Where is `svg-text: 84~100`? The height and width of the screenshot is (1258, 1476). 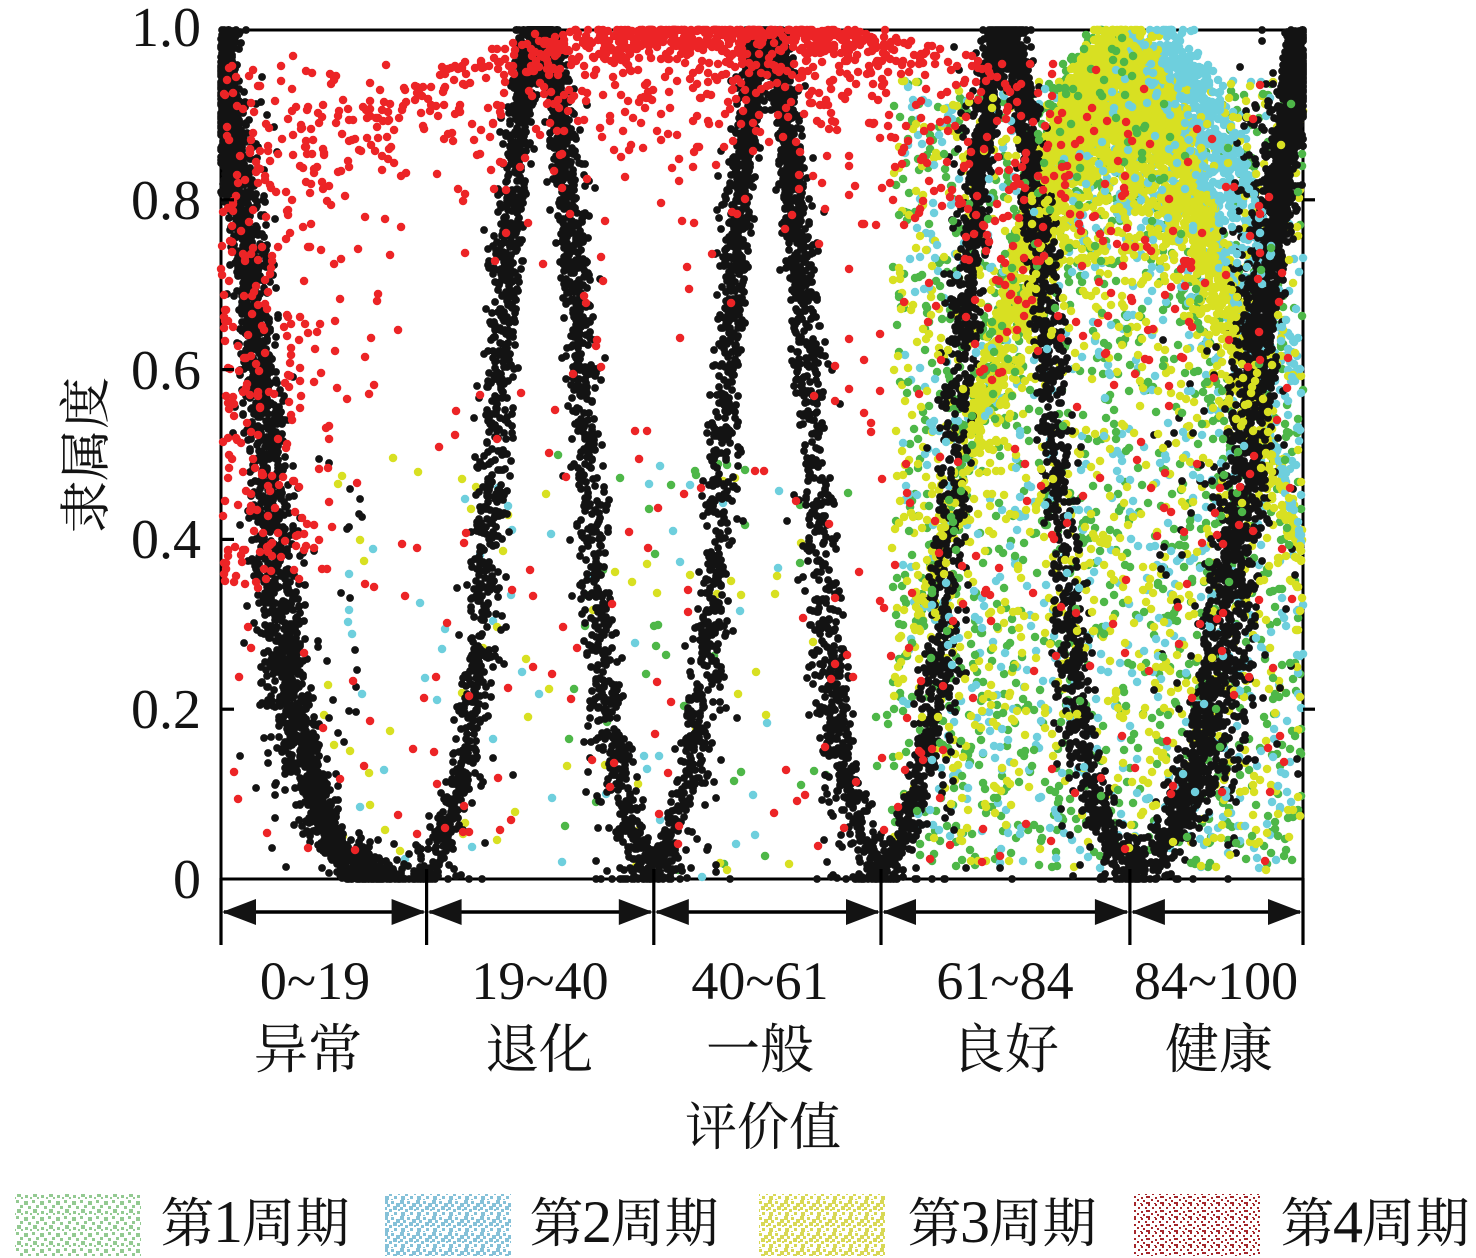
svg-text: 84~100 is located at coordinates (1216, 981).